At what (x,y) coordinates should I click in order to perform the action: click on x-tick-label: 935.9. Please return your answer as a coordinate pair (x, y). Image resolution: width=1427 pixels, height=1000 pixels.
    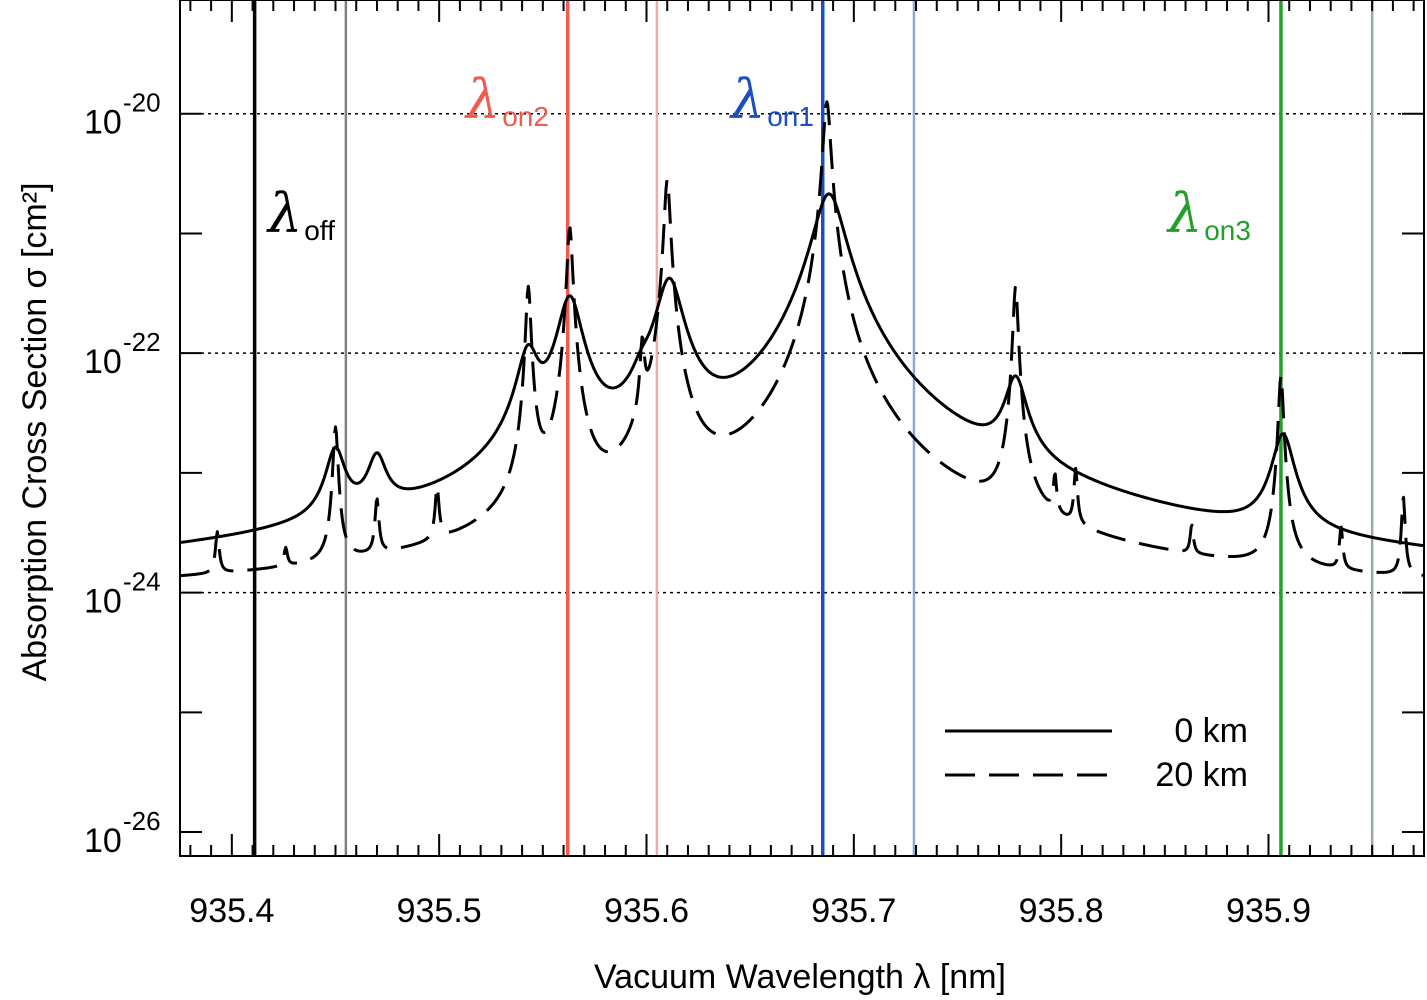
    Looking at the image, I should click on (1268, 911).